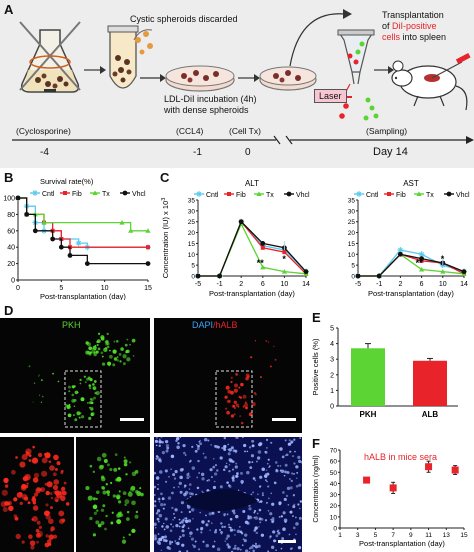 The height and width of the screenshot is (552, 474). What do you see at coordinates (358, 284) in the screenshot?
I see `x-tick-label: -5` at bounding box center [358, 284].